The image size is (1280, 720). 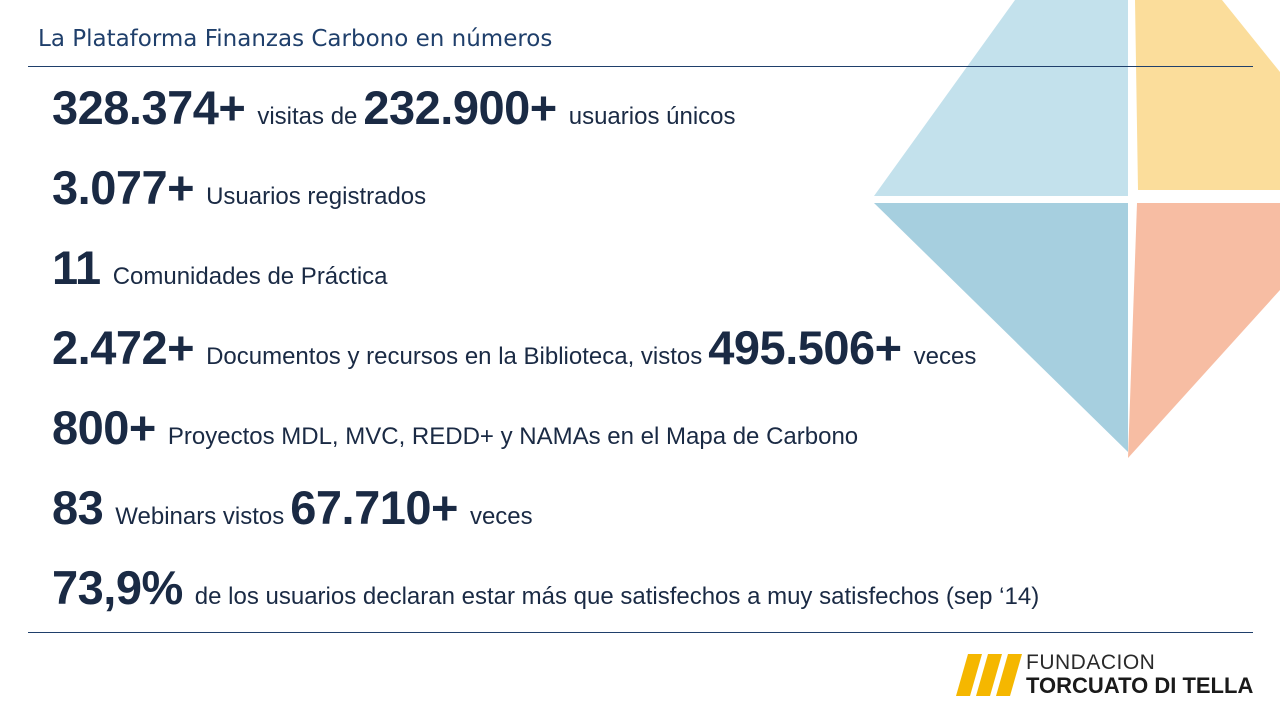 I want to click on stat-number: 232.900+, so click(x=460, y=107).